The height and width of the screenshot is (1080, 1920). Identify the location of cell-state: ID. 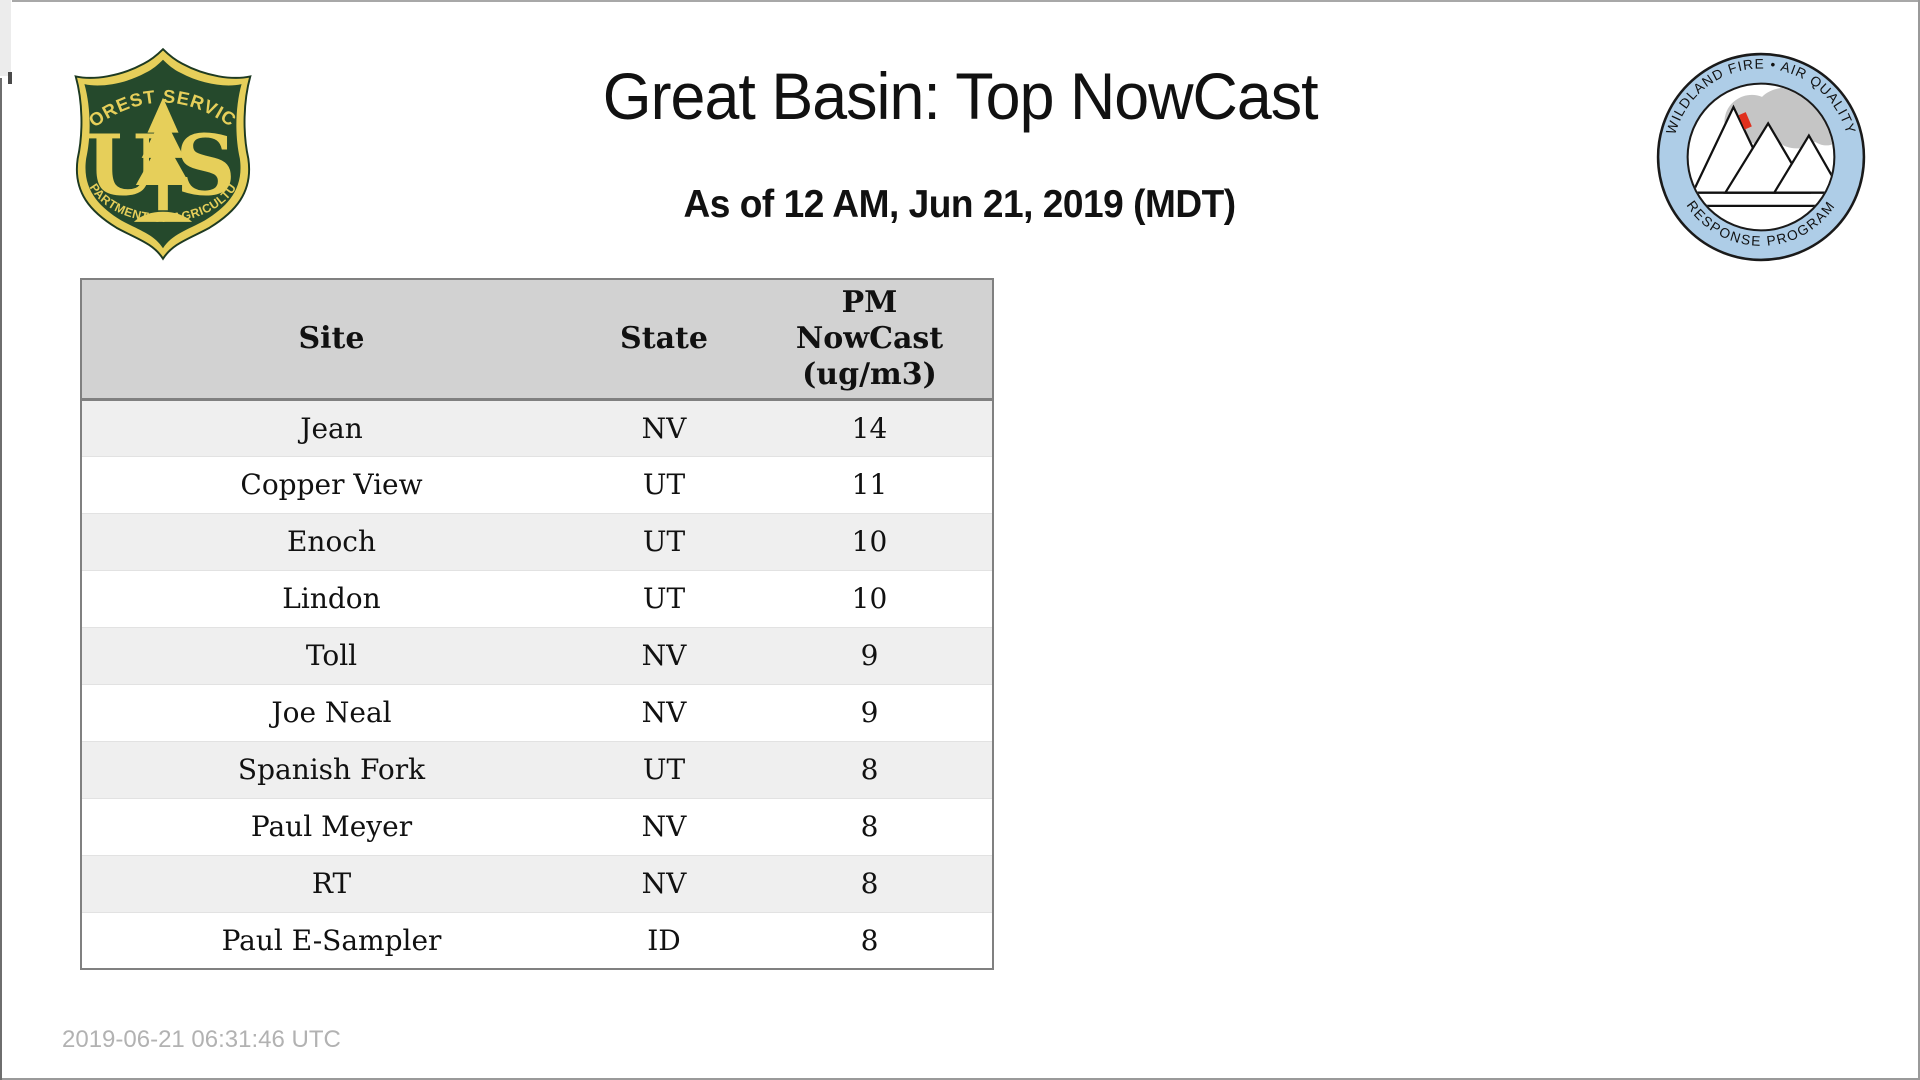
(664, 940).